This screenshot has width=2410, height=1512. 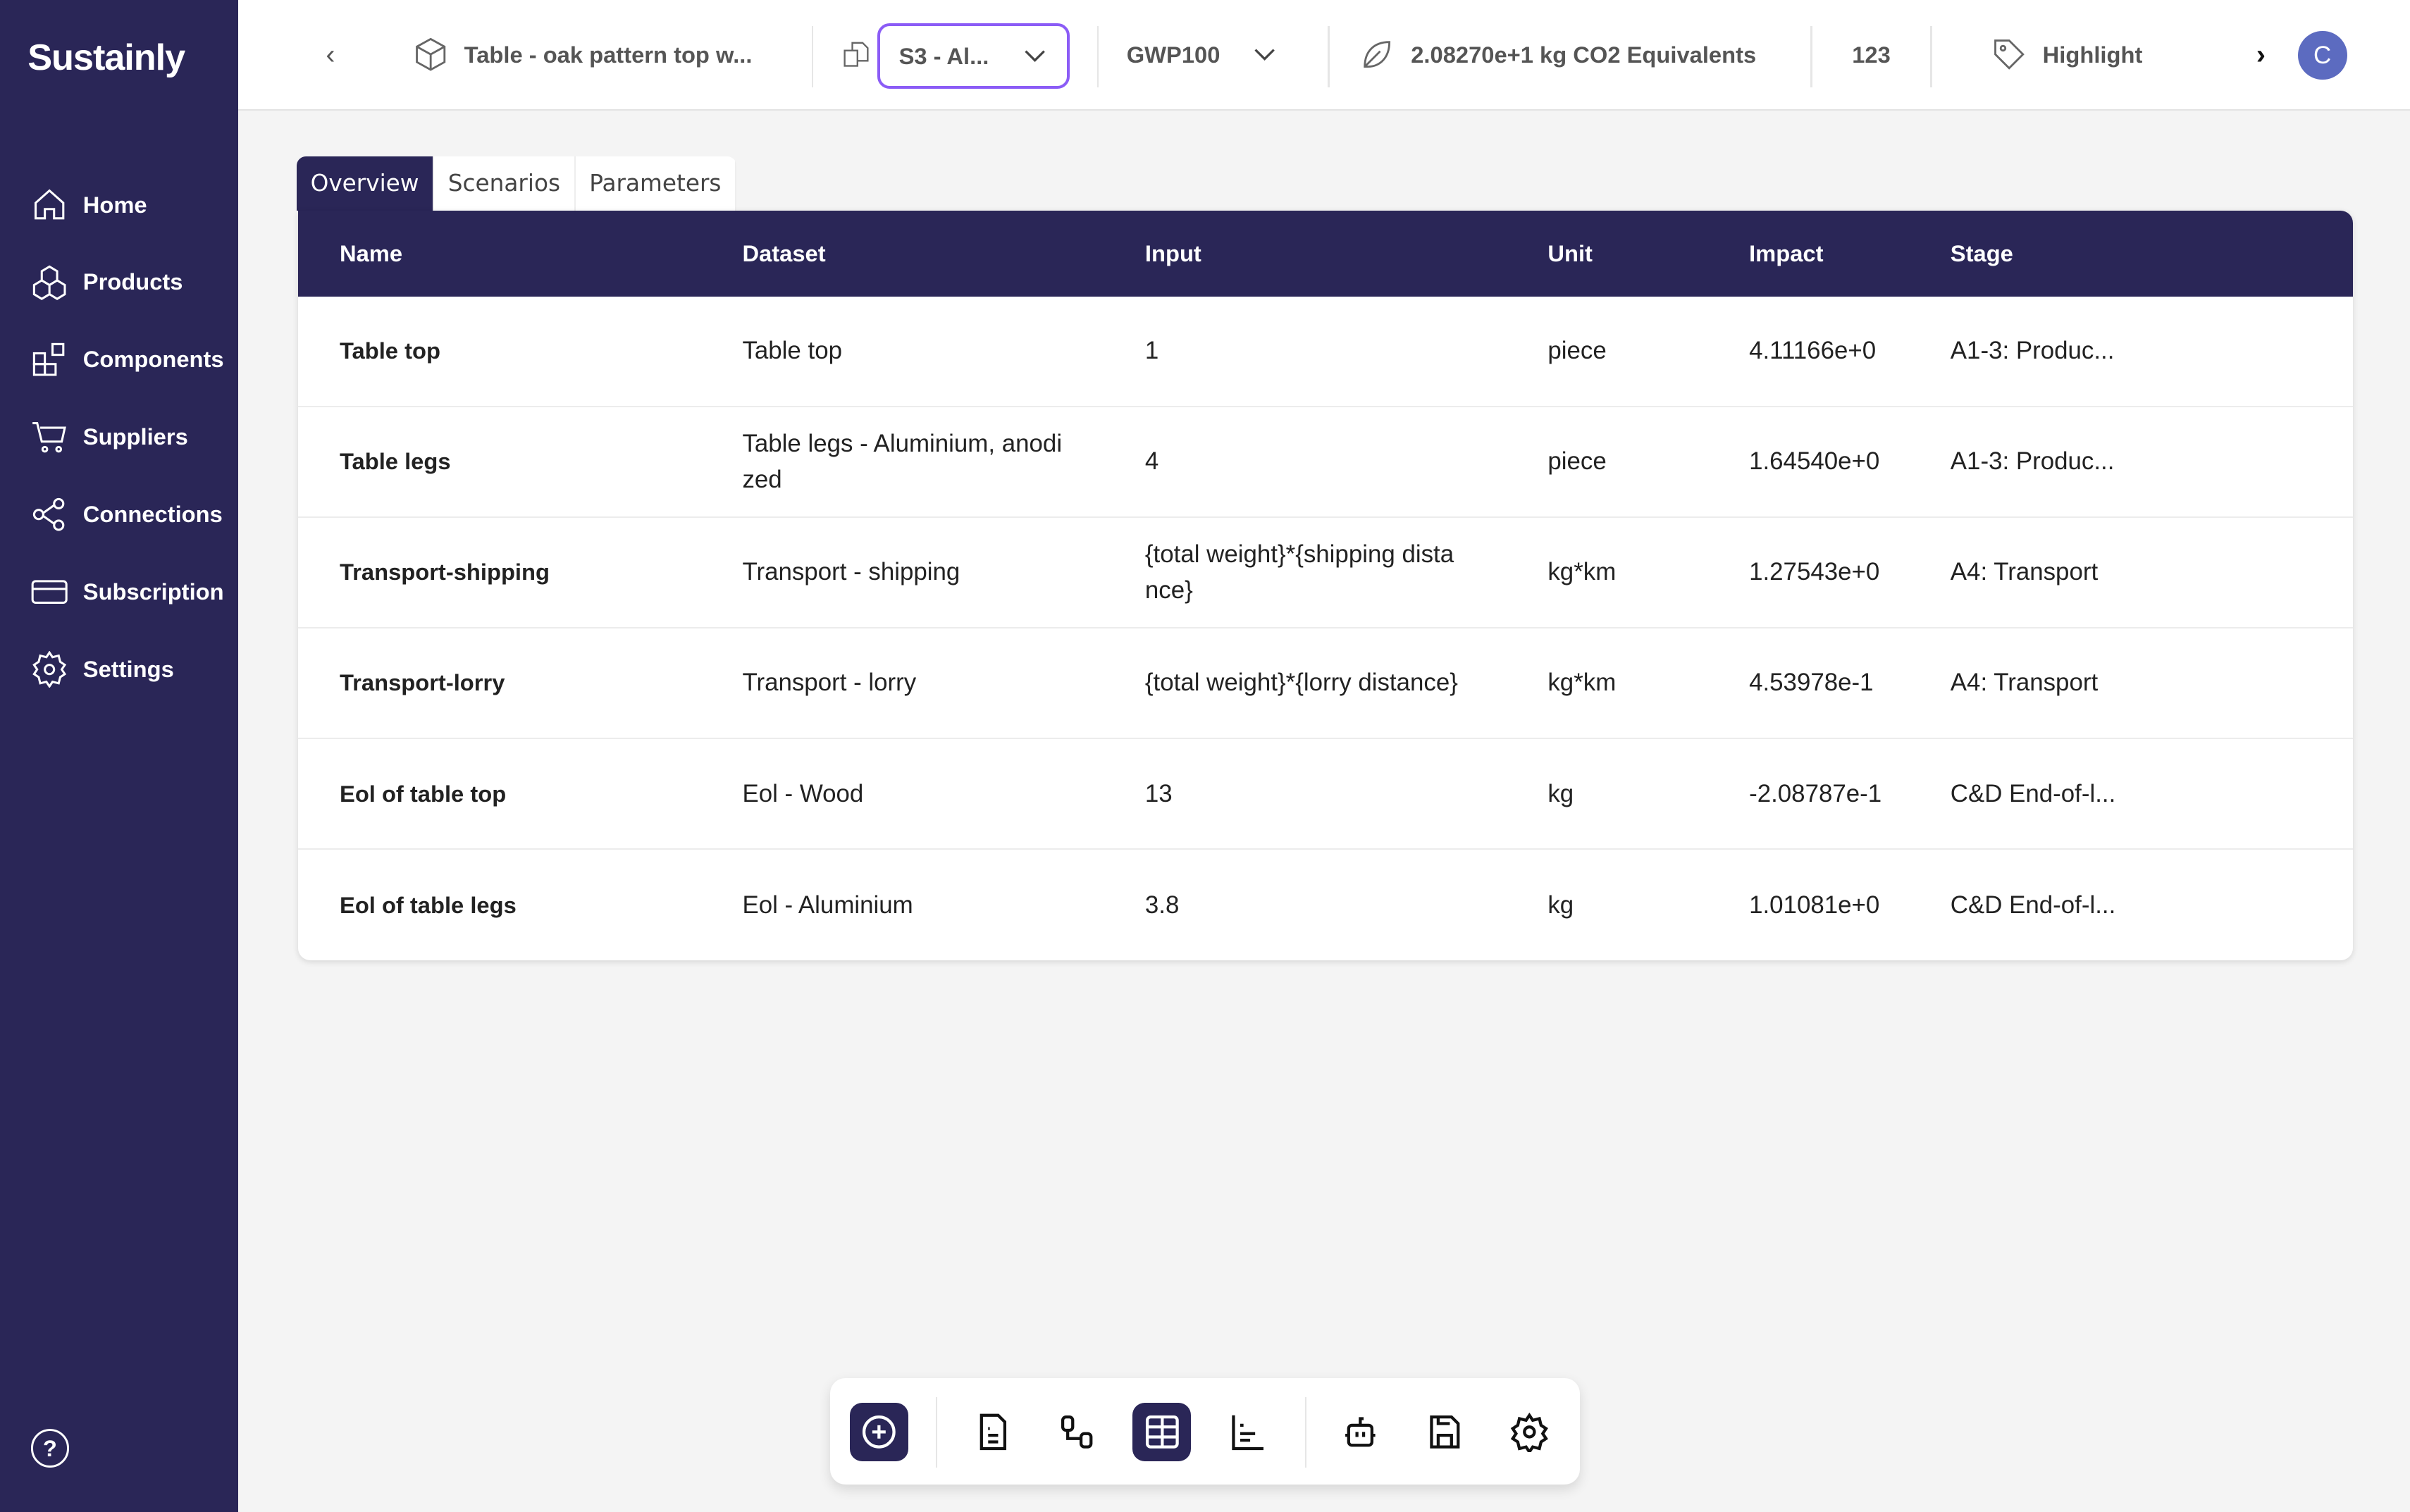 I want to click on cell-impact: 1.27543e+0, so click(x=1814, y=572).